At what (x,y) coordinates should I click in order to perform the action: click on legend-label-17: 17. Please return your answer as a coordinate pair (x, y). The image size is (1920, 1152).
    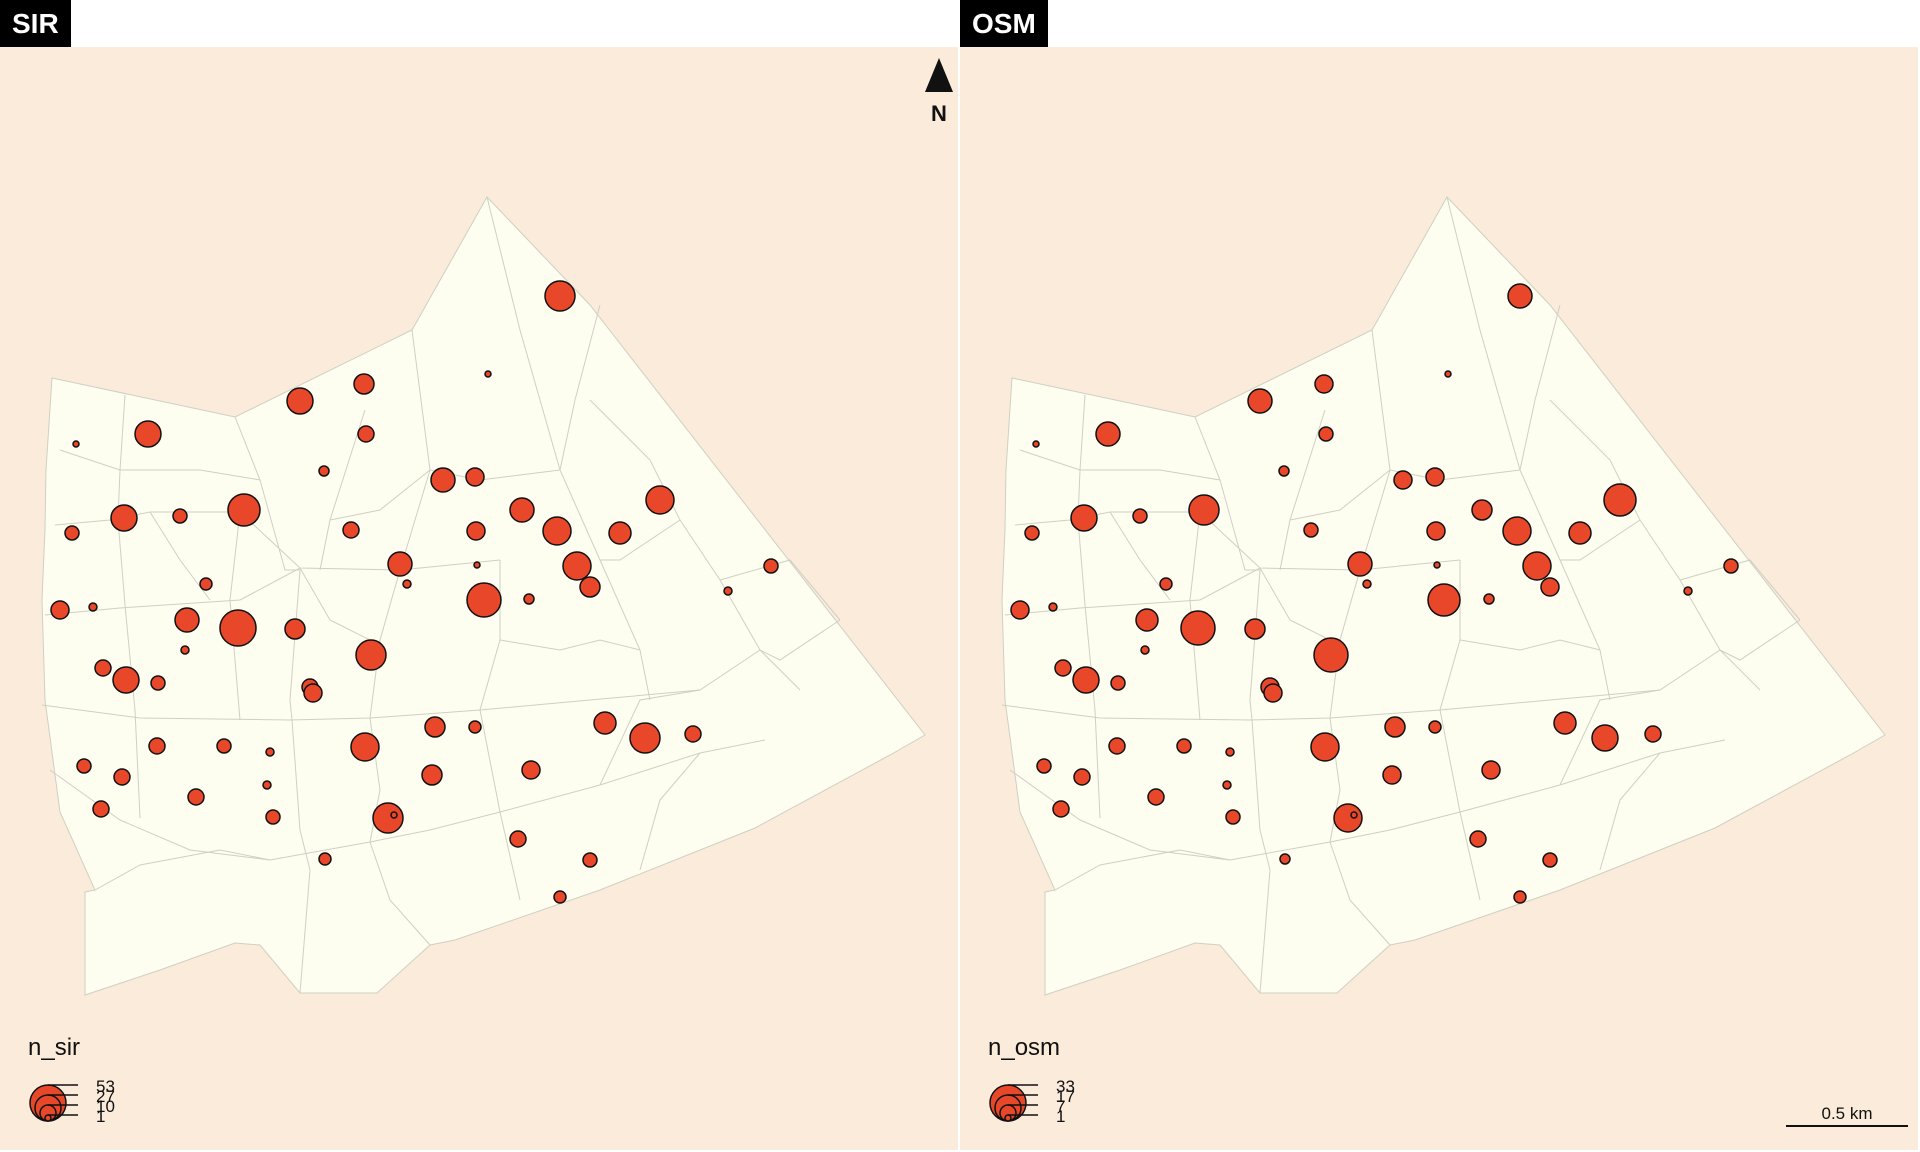
    Looking at the image, I should click on (1065, 1096).